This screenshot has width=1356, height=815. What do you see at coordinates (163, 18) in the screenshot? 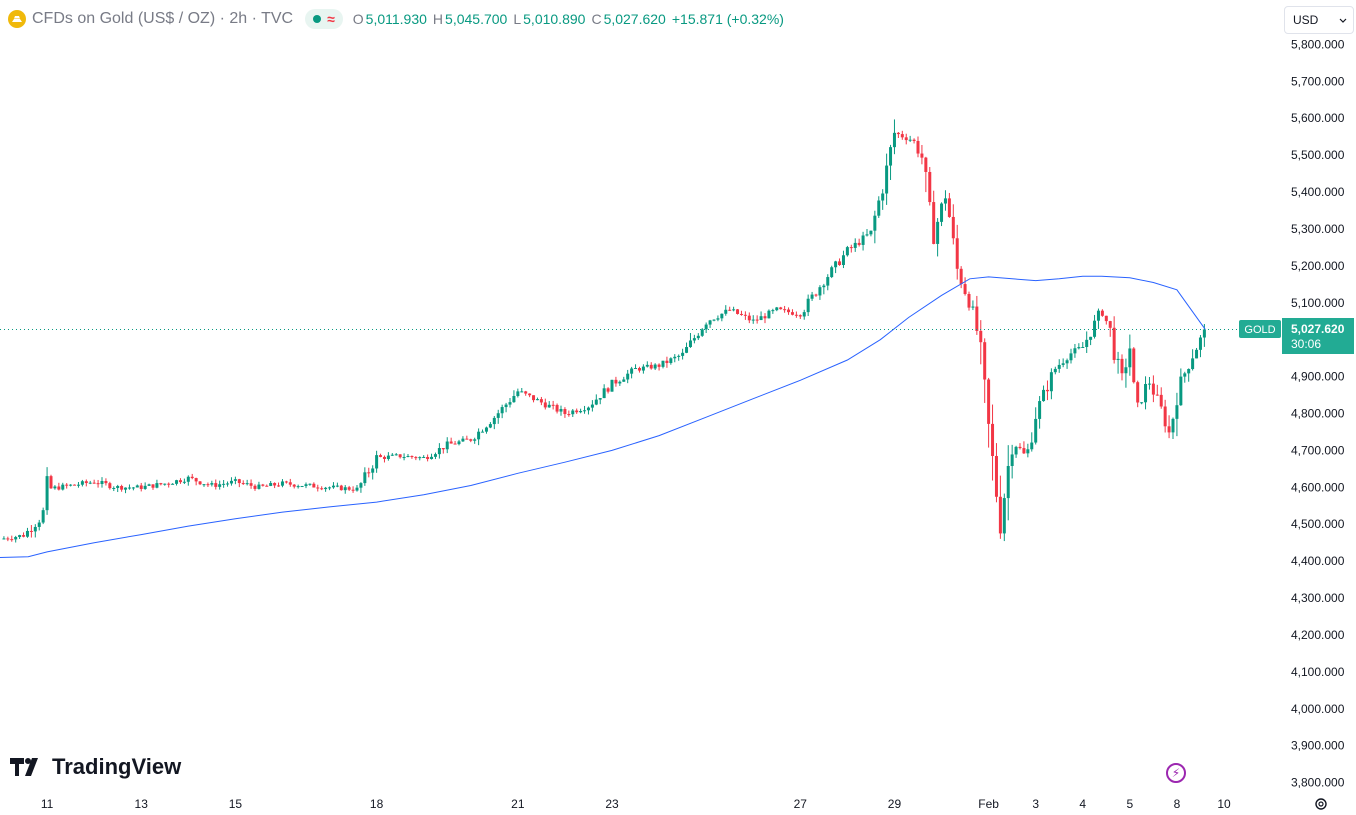
I see `symbol-title: CFDs on Gold (US$ / OZ) · 2h · TVC` at bounding box center [163, 18].